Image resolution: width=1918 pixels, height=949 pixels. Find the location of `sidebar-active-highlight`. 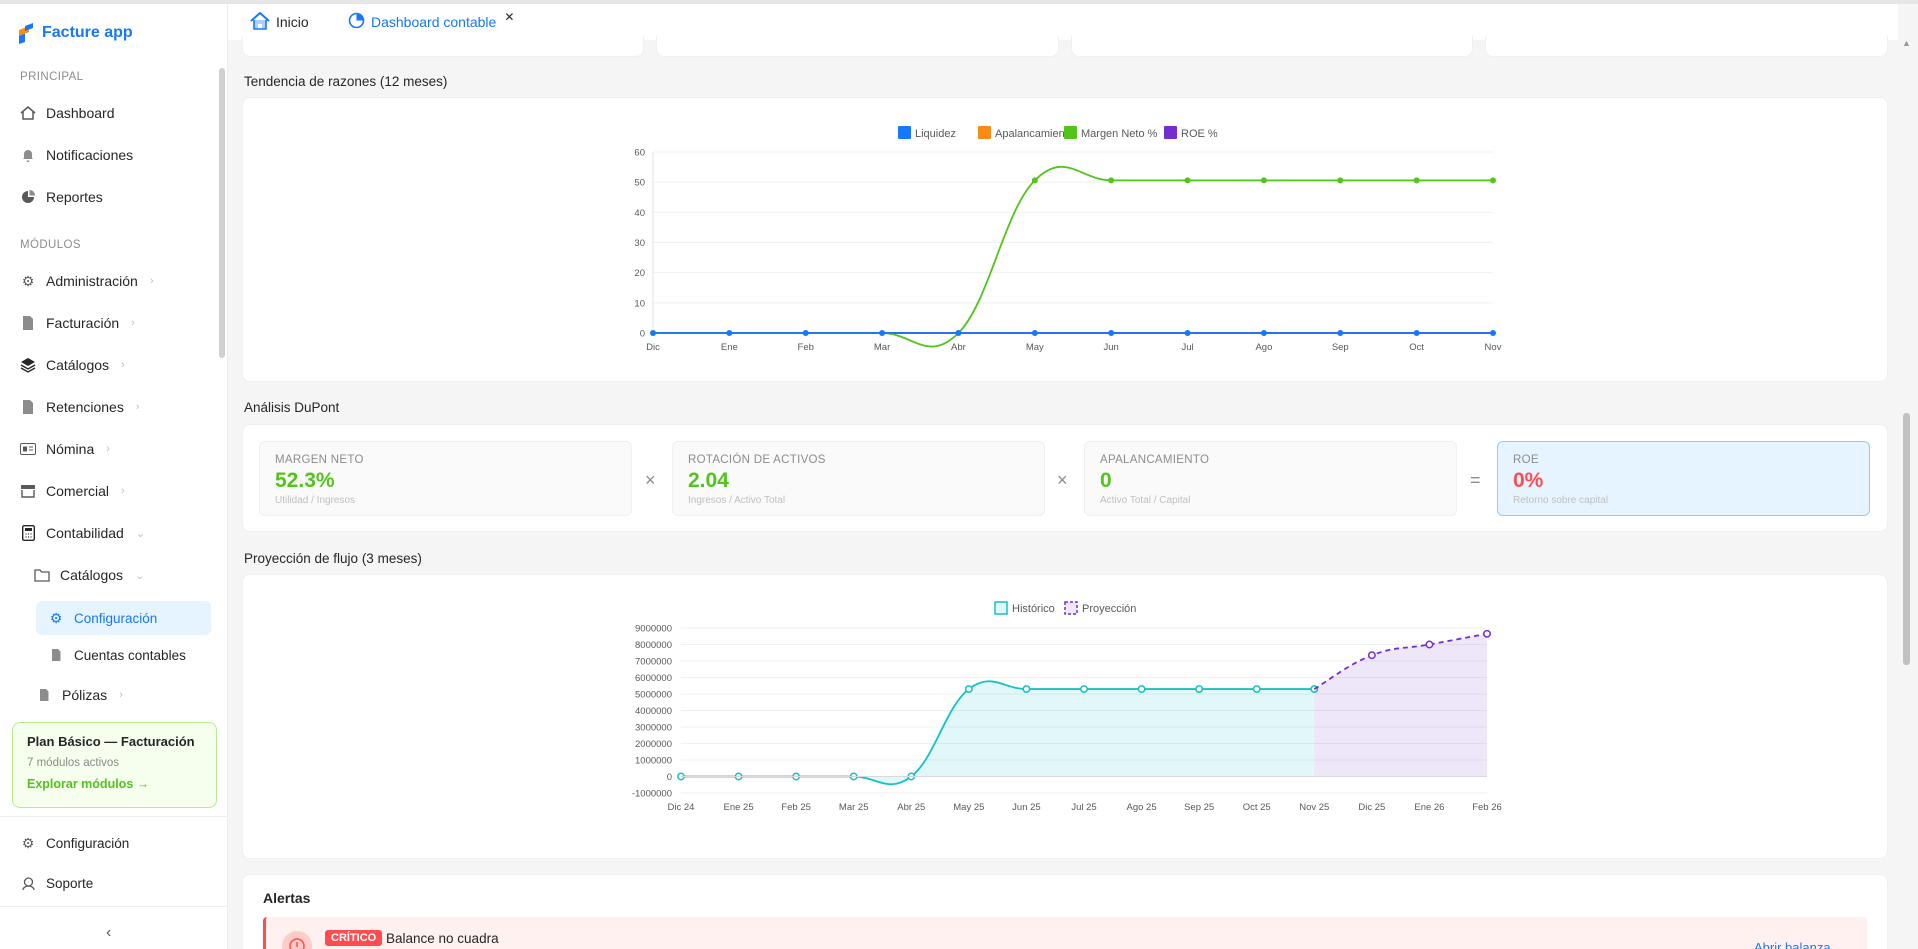

sidebar-active-highlight is located at coordinates (123, 618).